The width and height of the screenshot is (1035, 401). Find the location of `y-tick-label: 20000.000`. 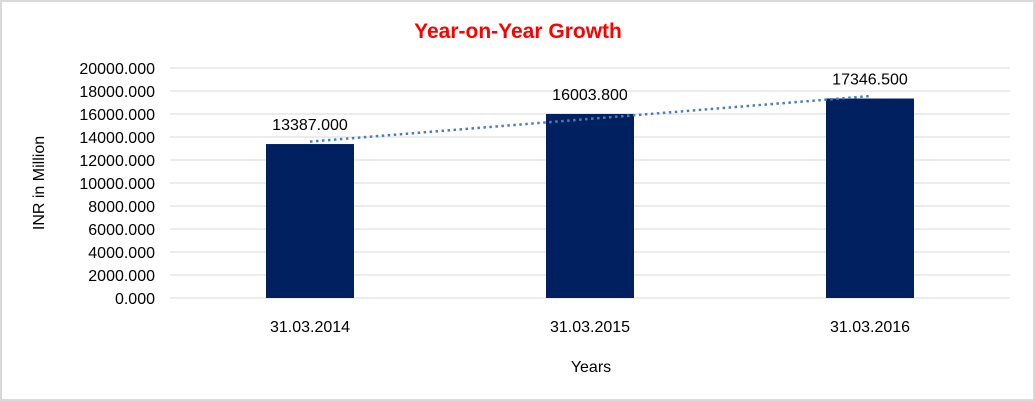

y-tick-label: 20000.000 is located at coordinates (117, 69).